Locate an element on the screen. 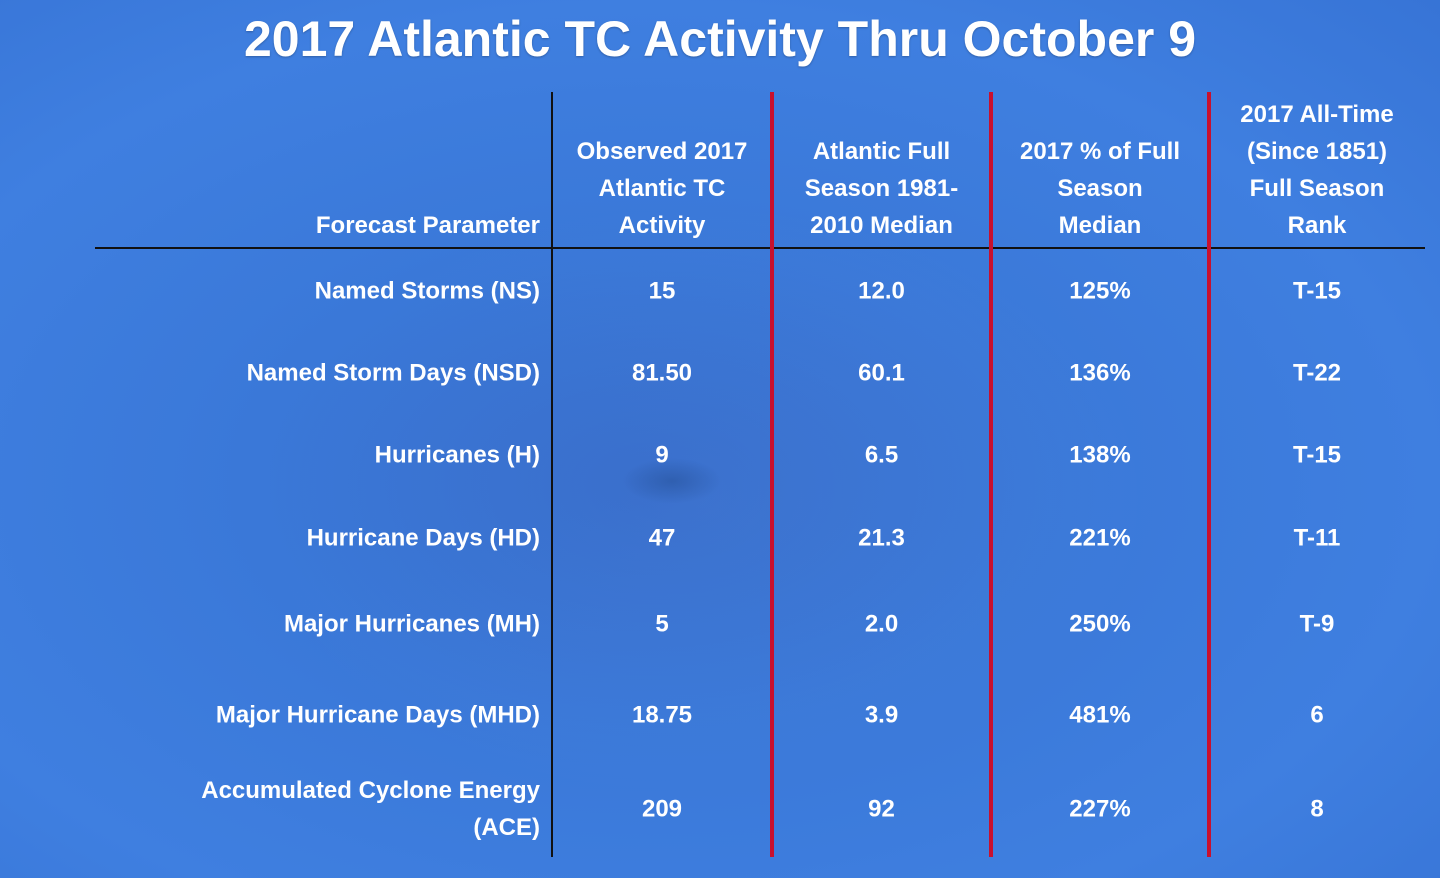 The height and width of the screenshot is (878, 1440). table-cell: 481% is located at coordinates (1100, 715).